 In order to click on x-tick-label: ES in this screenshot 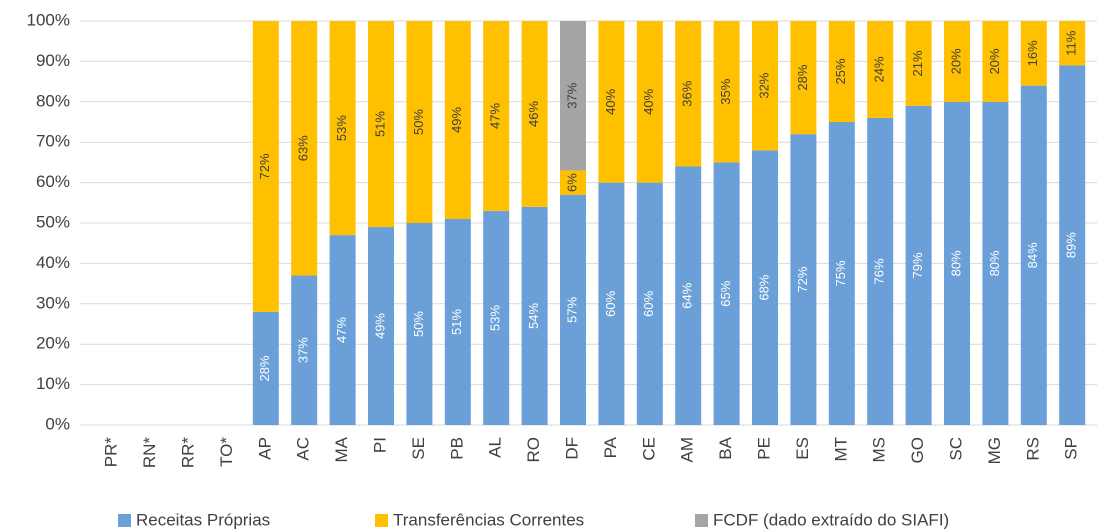, I will do `click(802, 448)`.